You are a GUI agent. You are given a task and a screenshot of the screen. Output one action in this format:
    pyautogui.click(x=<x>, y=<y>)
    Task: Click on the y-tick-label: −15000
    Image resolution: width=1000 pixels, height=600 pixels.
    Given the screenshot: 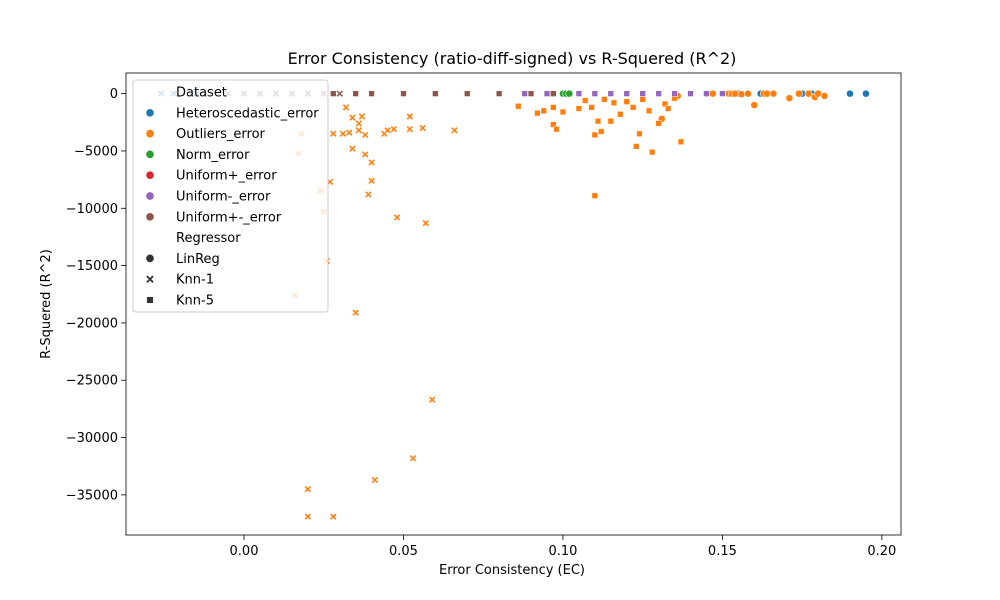 What is the action you would take?
    pyautogui.click(x=92, y=266)
    